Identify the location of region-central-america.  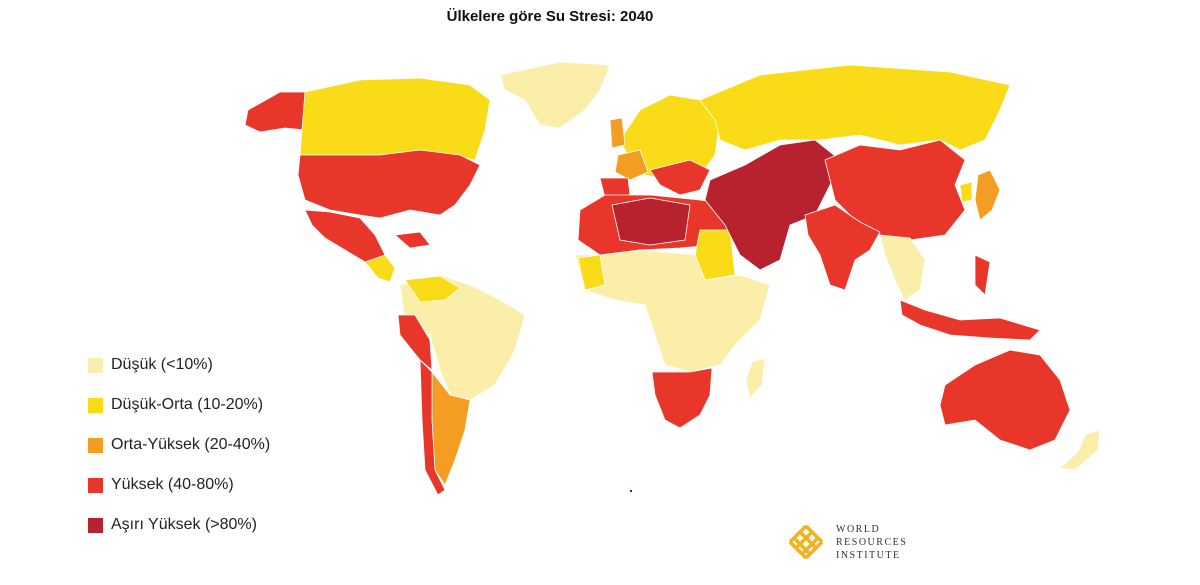
(380, 268).